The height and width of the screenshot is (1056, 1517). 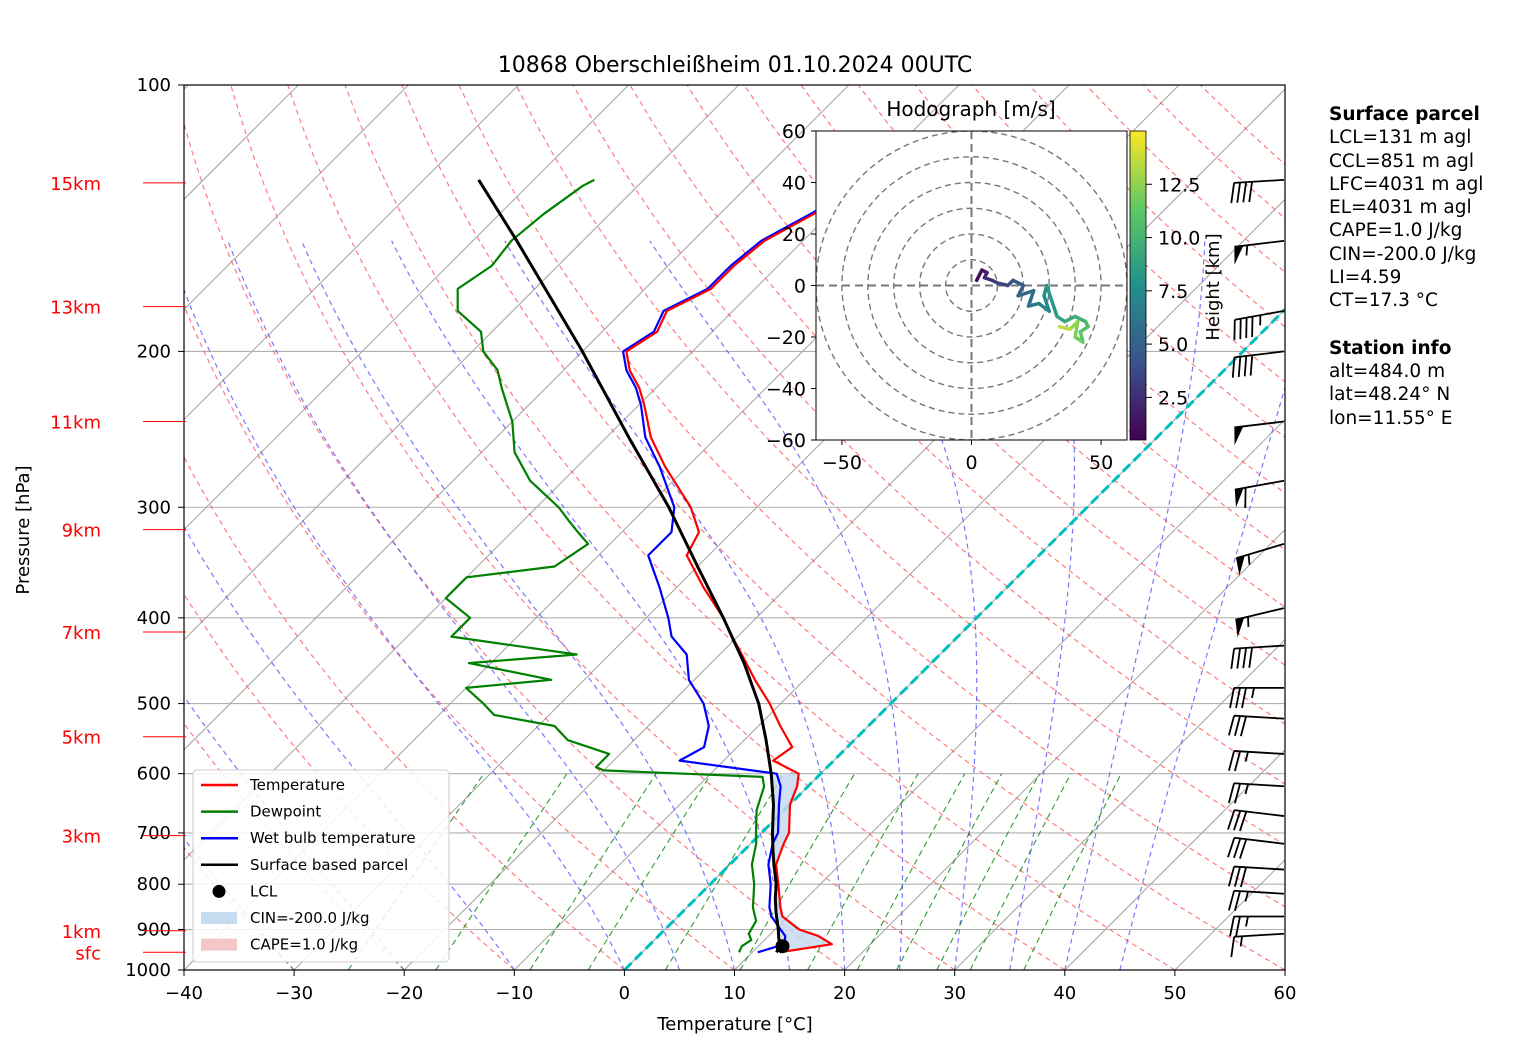 I want to click on hodograph-x-label: 50, so click(x=1101, y=463).